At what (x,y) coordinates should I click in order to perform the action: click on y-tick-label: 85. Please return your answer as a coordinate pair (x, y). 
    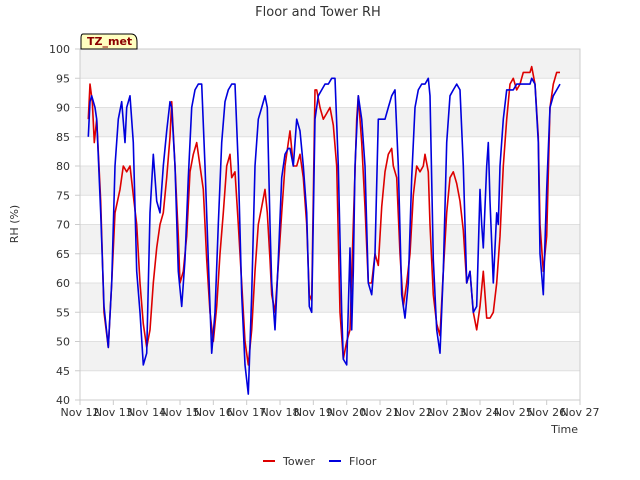
    Looking at the image, I should click on (63, 137).